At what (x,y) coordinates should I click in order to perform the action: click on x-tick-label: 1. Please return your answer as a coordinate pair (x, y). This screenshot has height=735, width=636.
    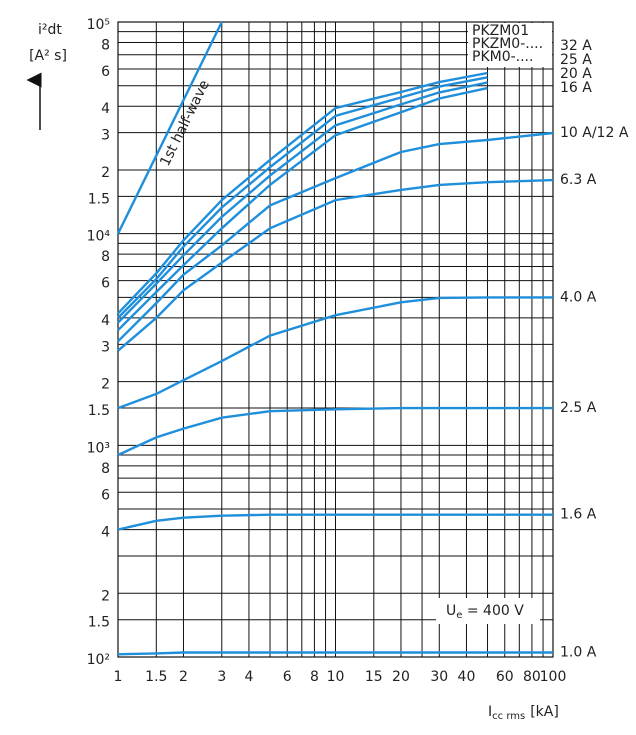
    Looking at the image, I should click on (118, 677).